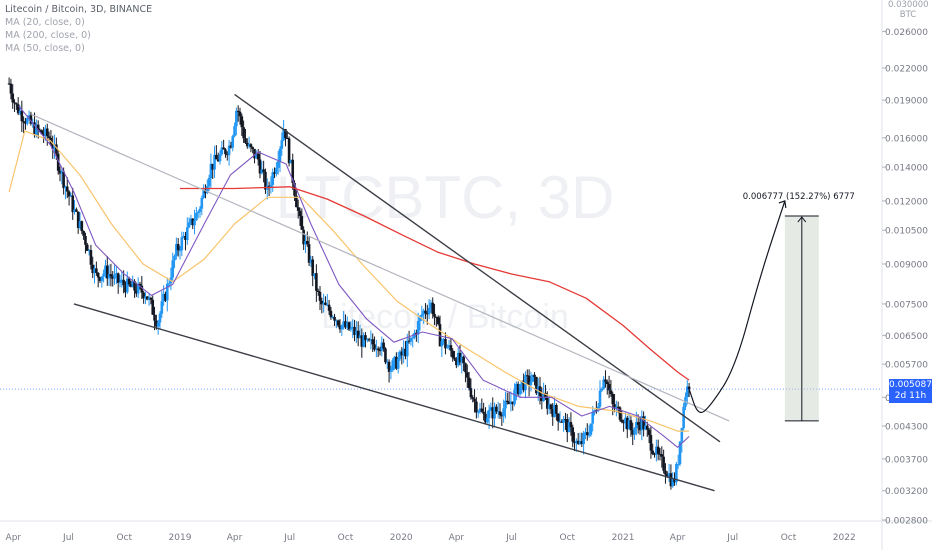 The height and width of the screenshot is (550, 932). What do you see at coordinates (68, 538) in the screenshot?
I see `x-tick-label: Jul` at bounding box center [68, 538].